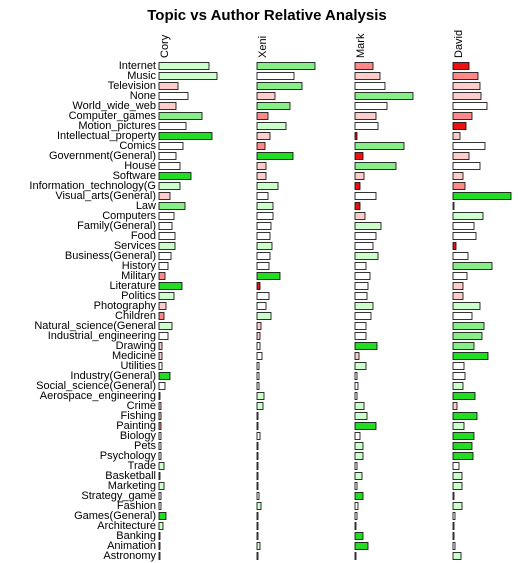 This screenshot has width=518, height=563. What do you see at coordinates (114, 106) in the screenshot?
I see `category-label: World_wide_web` at bounding box center [114, 106].